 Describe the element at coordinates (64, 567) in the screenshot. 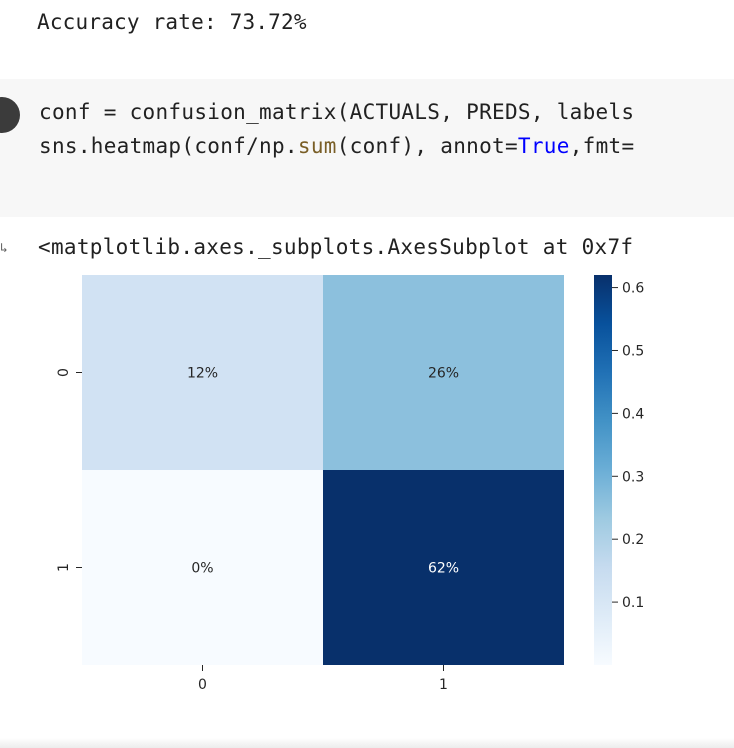

I see `y-tick-label: 1` at that location.